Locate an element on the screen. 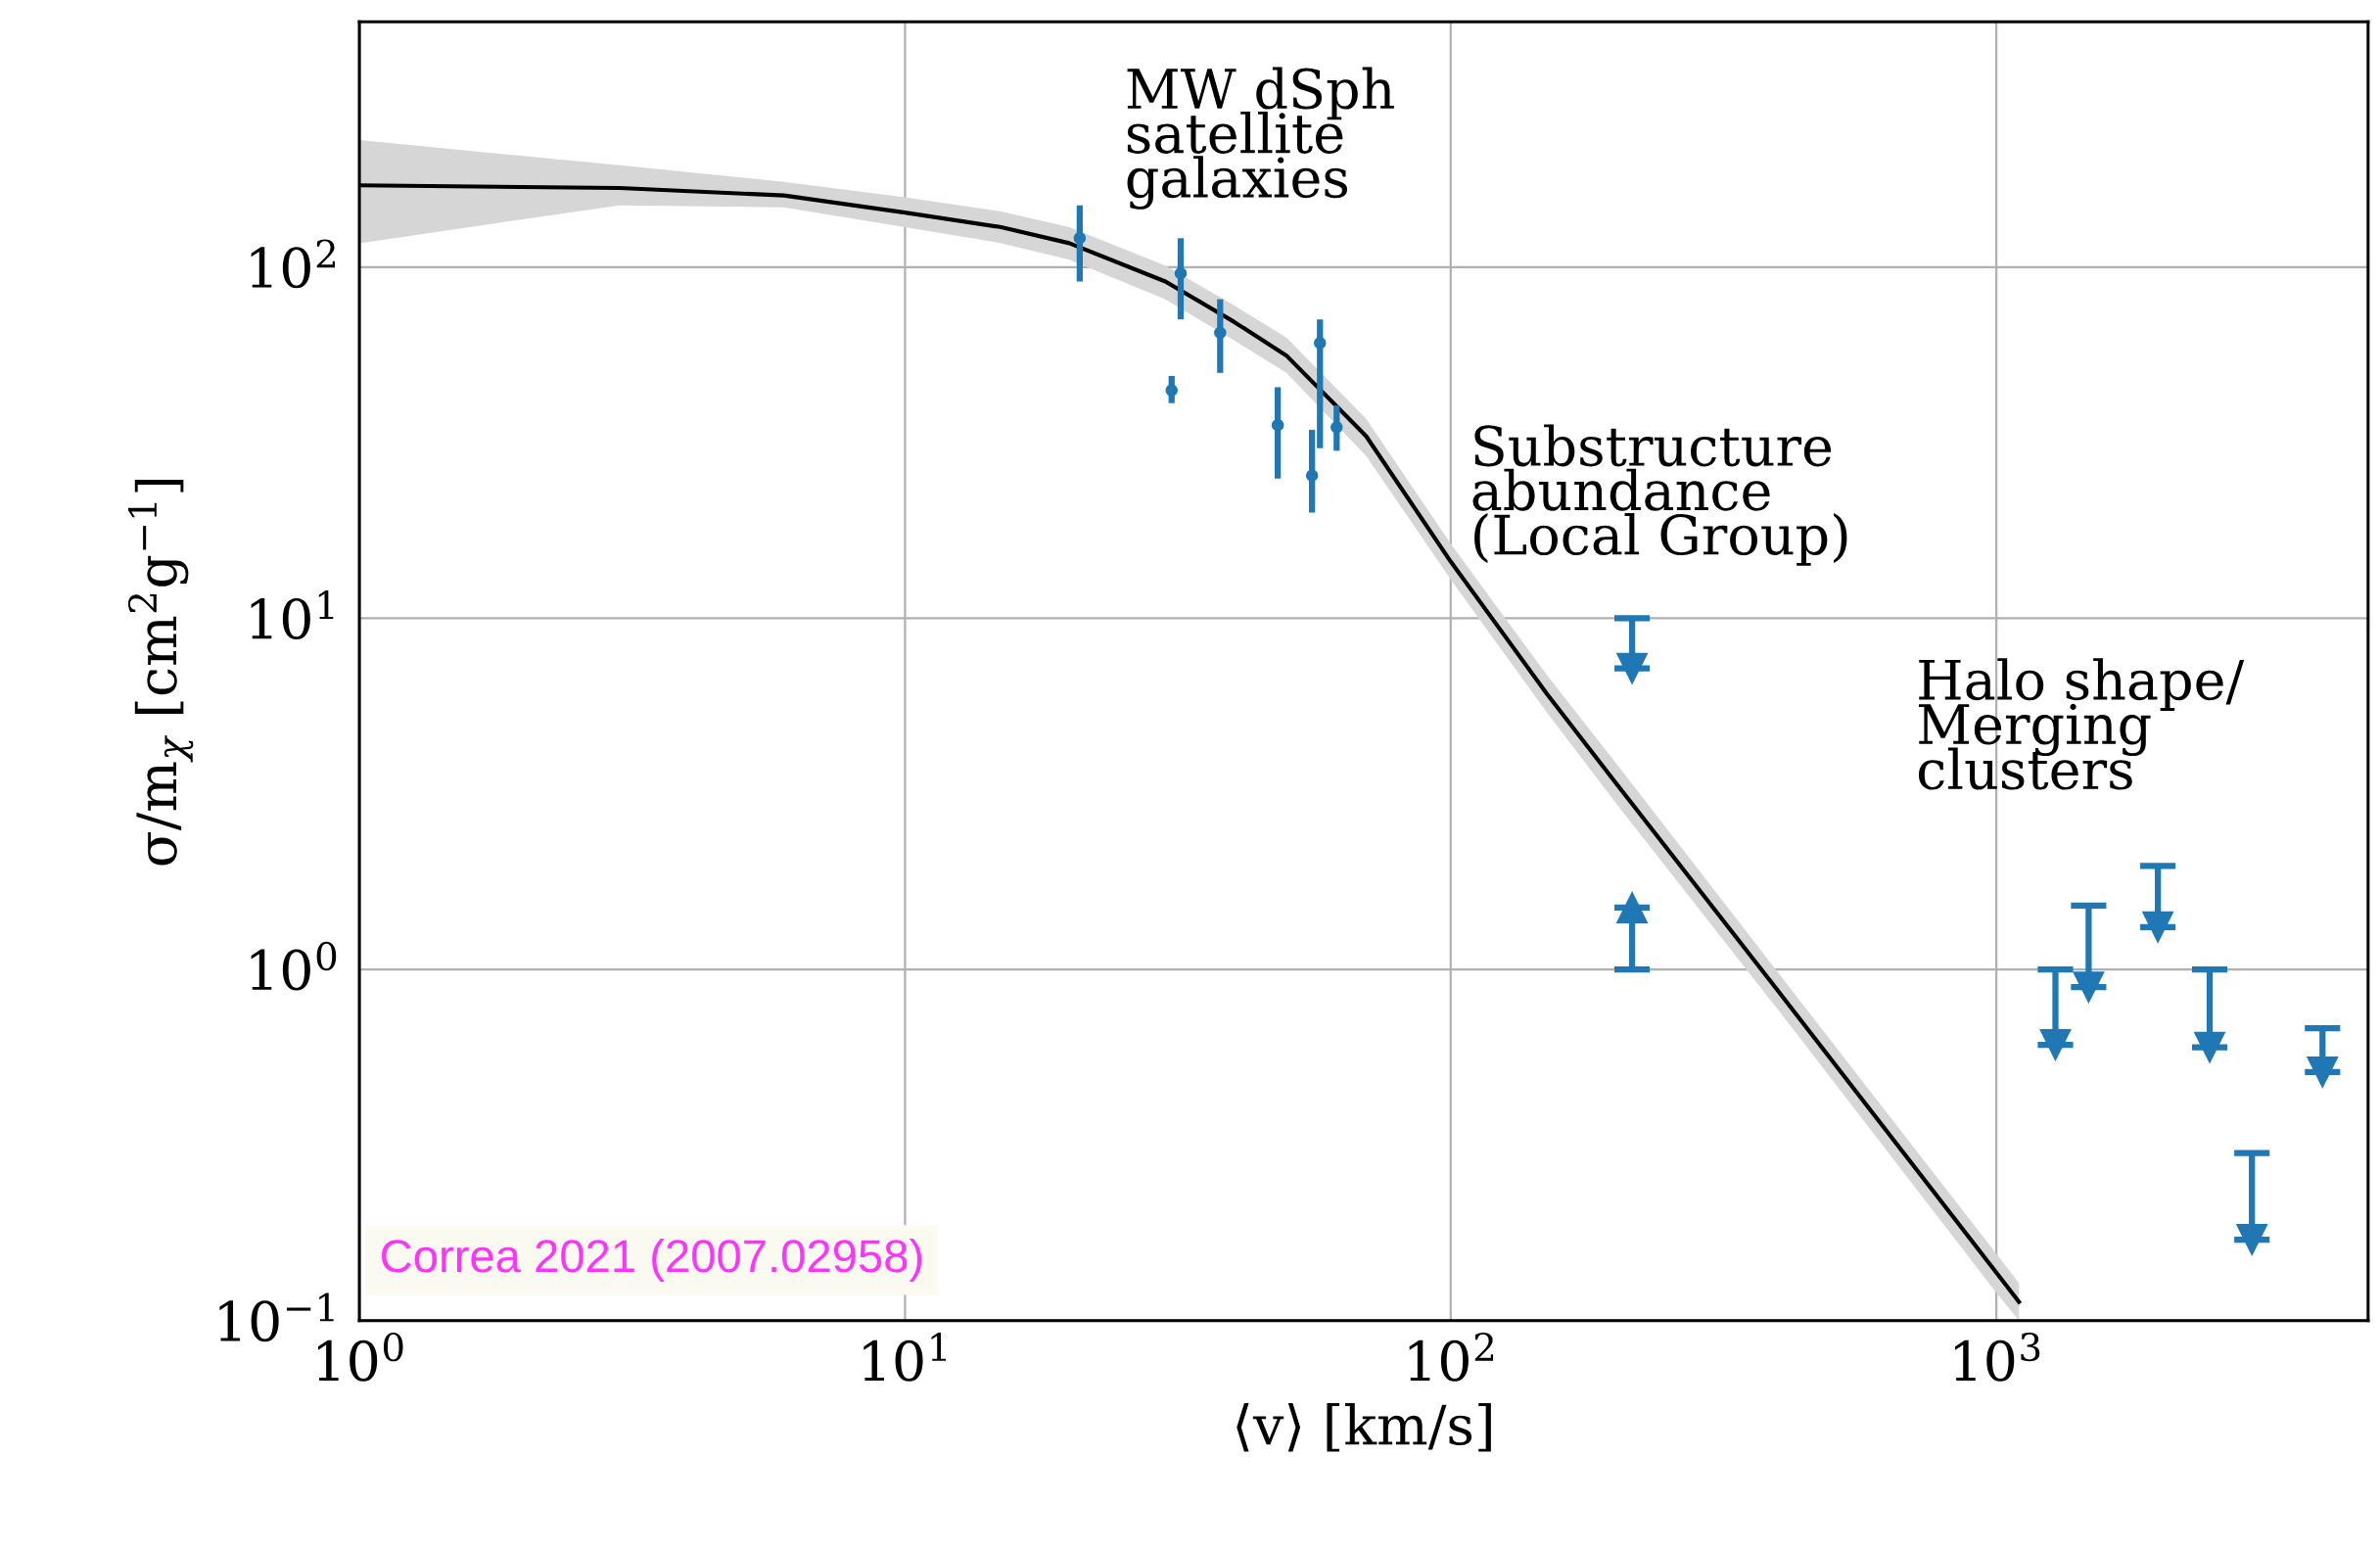  x-tick-label: 10$^{2}$ is located at coordinates (1451, 1357).